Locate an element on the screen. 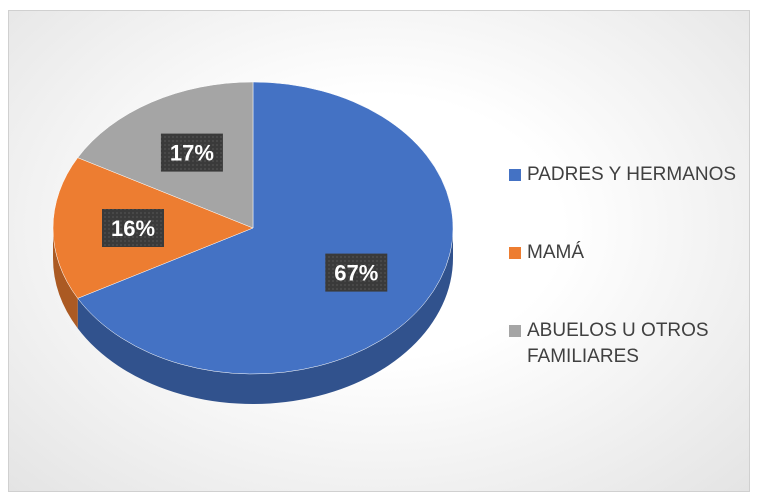 Image resolution: width=758 pixels, height=501 pixels. legend-item: PADRES Y HERMANOS is located at coordinates (629, 175).